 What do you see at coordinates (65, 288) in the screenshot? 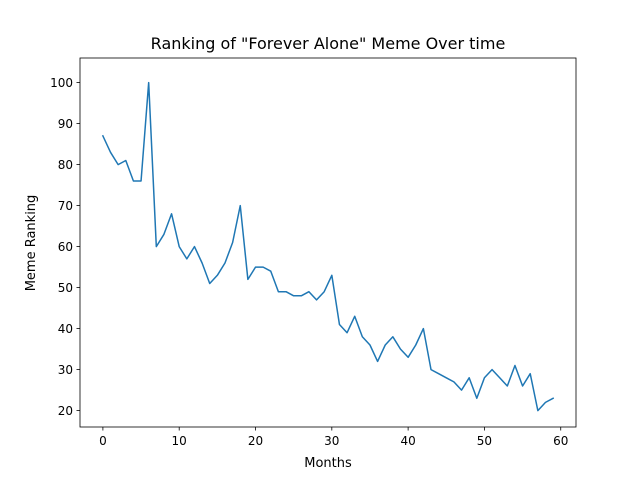
I see `y-tick-label: 50` at bounding box center [65, 288].